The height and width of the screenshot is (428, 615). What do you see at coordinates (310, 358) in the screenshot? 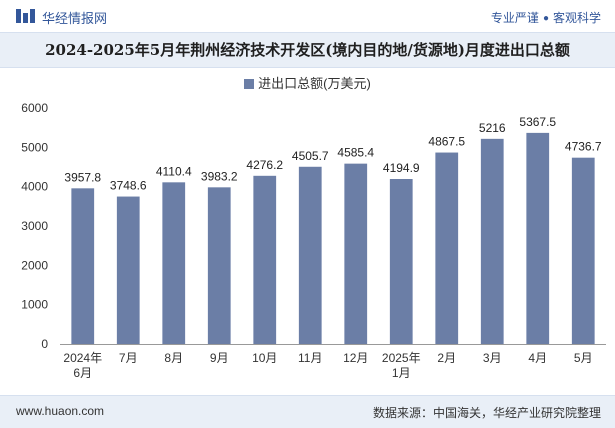
I see `x-tick-label: 11月` at bounding box center [310, 358].